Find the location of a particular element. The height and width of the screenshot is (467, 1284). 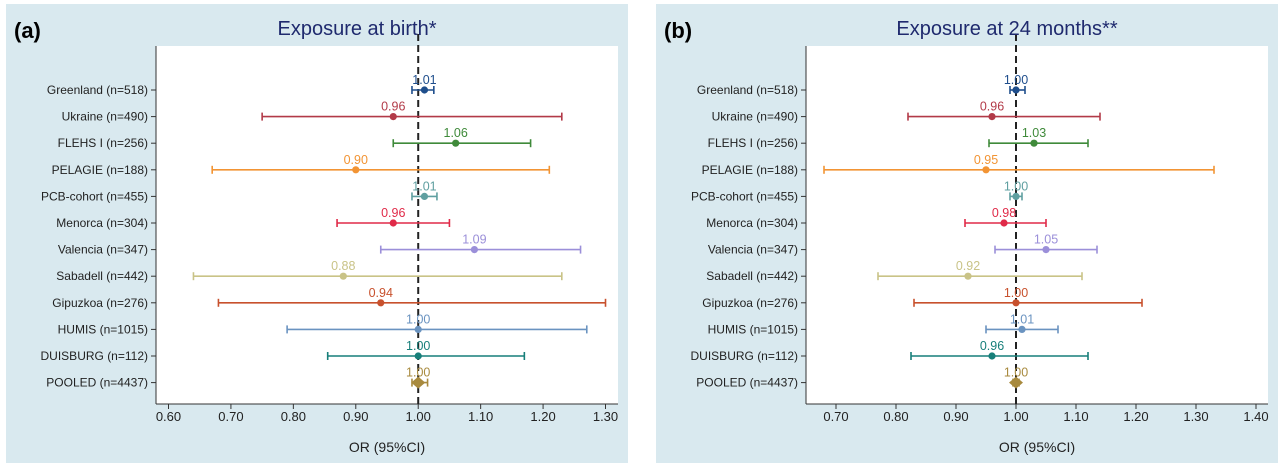

or-value-label: 0.88 is located at coordinates (343, 266).